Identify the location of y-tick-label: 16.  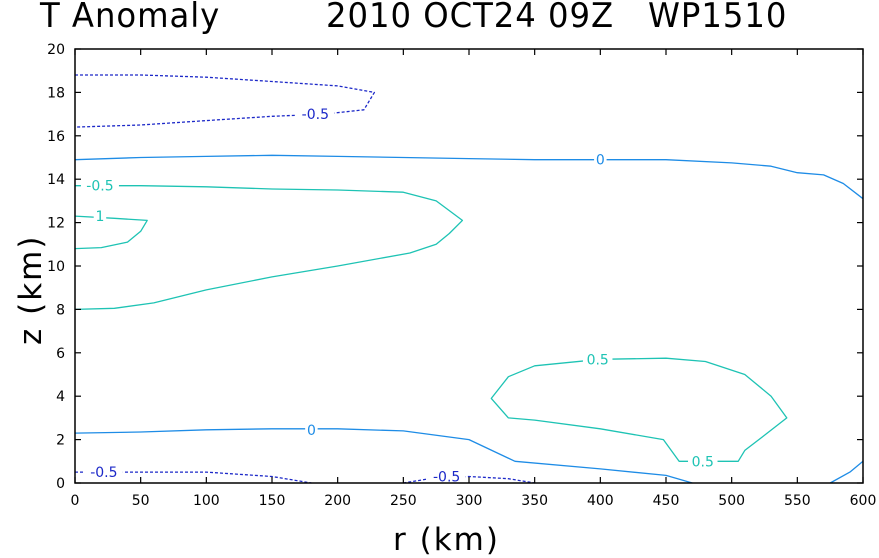
(56, 137).